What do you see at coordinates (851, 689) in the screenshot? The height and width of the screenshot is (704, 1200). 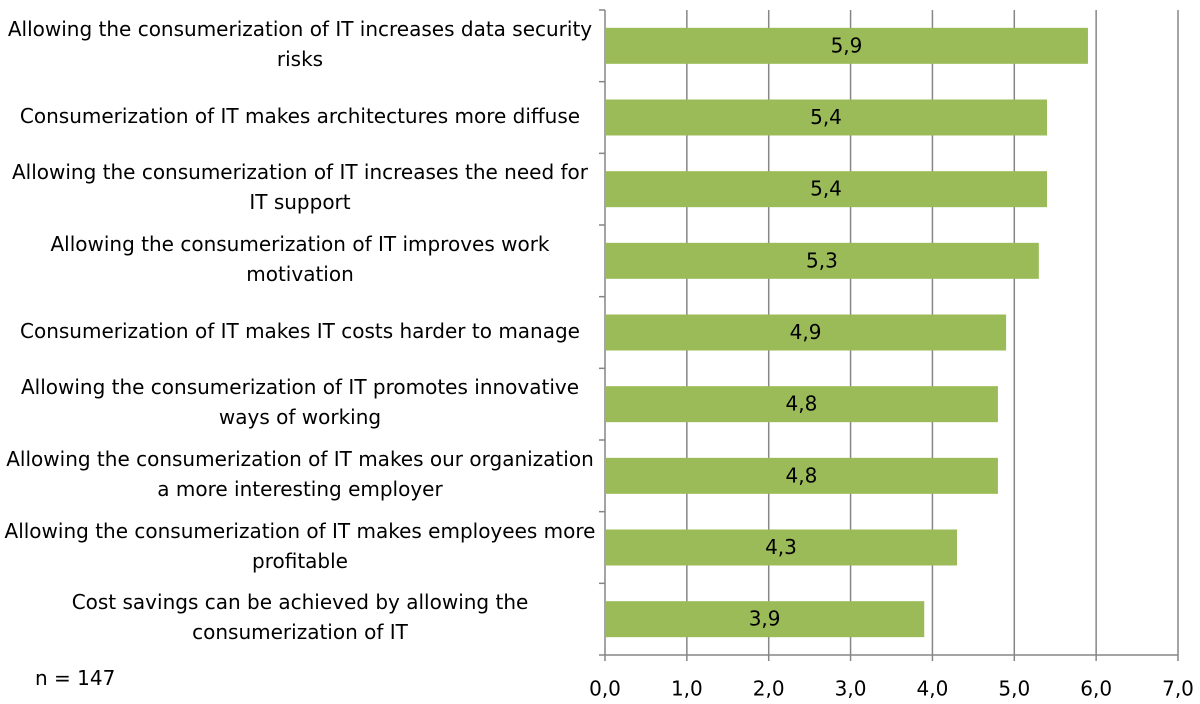 I see `x-tick-label: 3,0` at bounding box center [851, 689].